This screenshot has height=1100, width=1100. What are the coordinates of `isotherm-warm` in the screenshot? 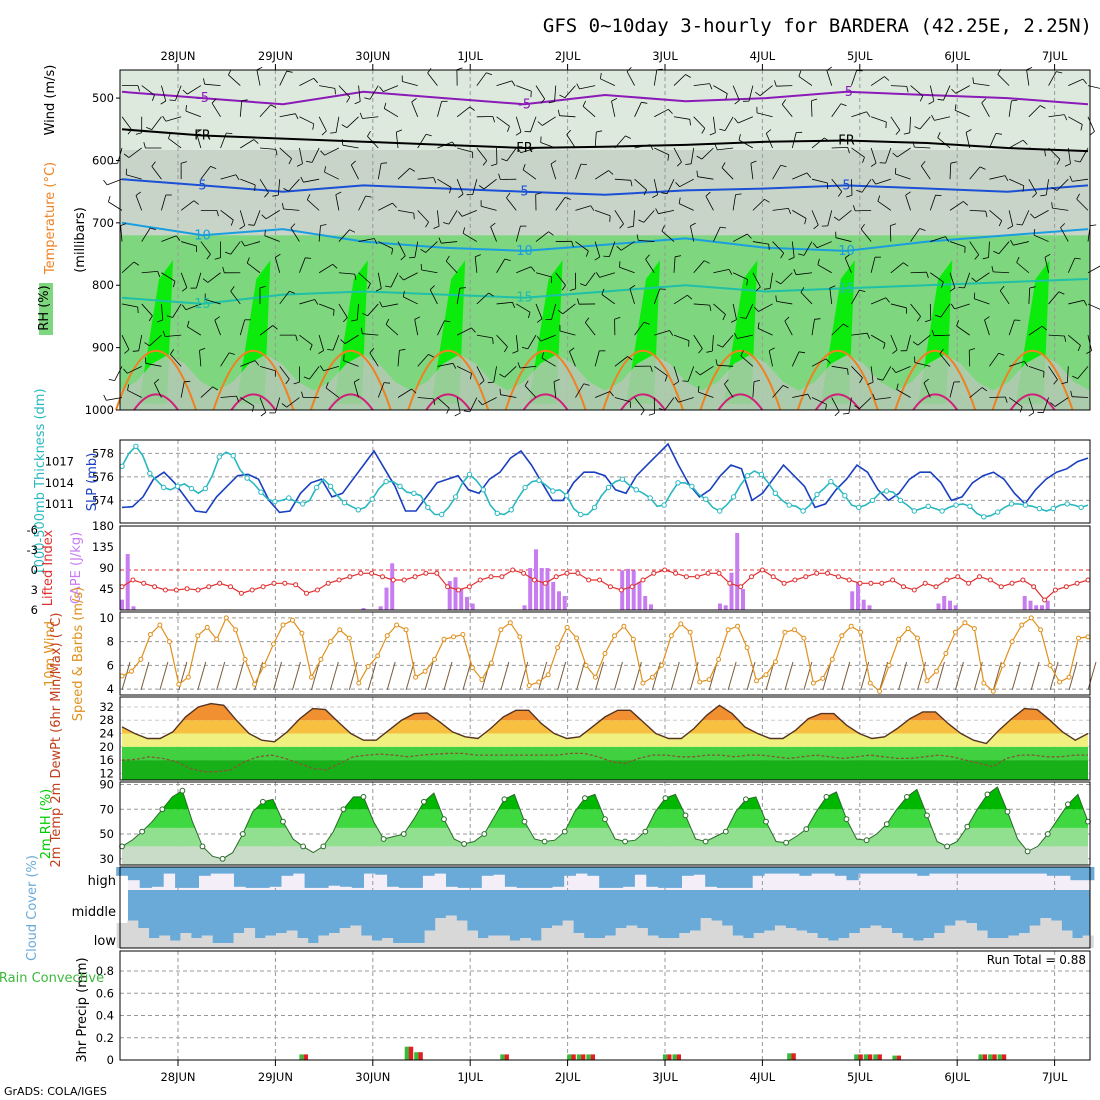 It's located at (1032, 380).